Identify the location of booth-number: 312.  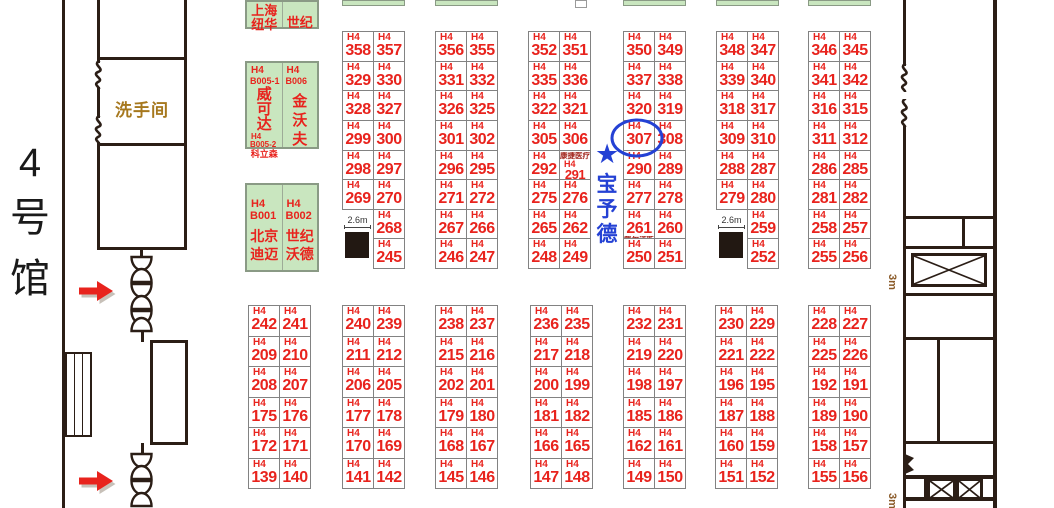
(855, 139).